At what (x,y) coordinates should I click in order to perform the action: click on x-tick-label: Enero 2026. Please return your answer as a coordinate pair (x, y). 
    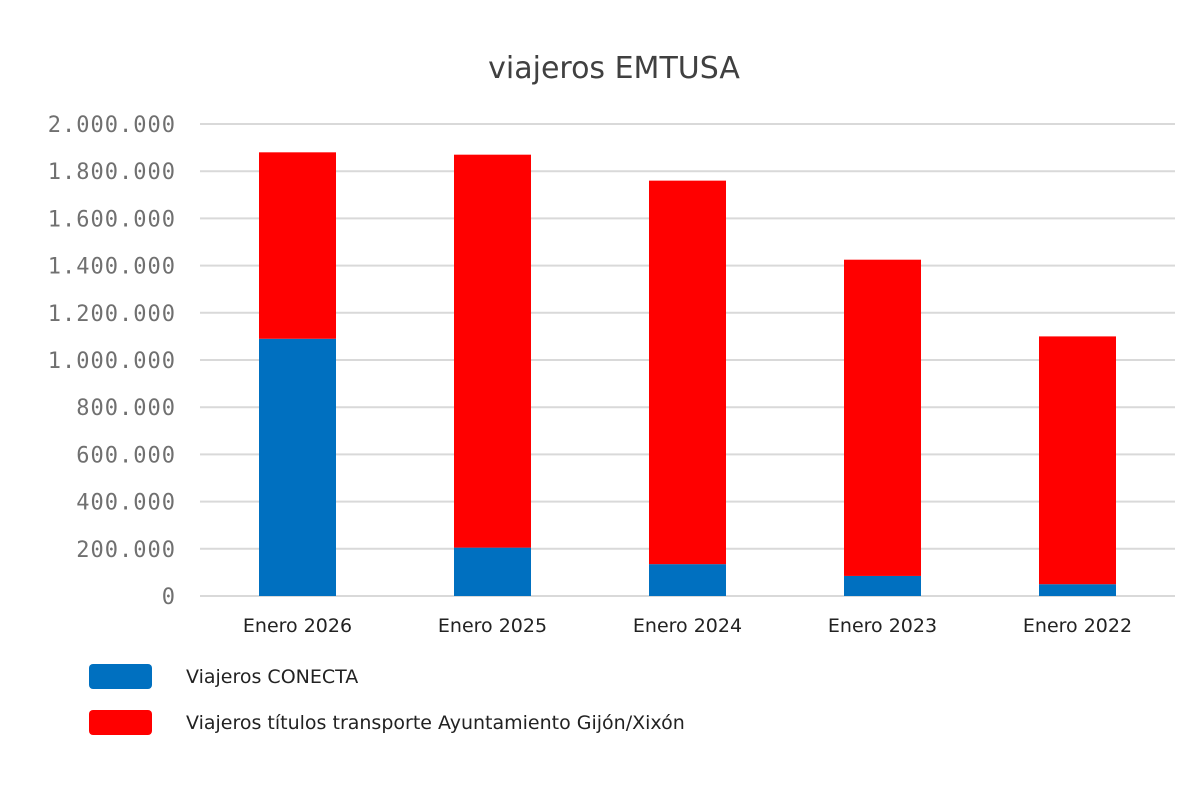
    Looking at the image, I should click on (297, 626).